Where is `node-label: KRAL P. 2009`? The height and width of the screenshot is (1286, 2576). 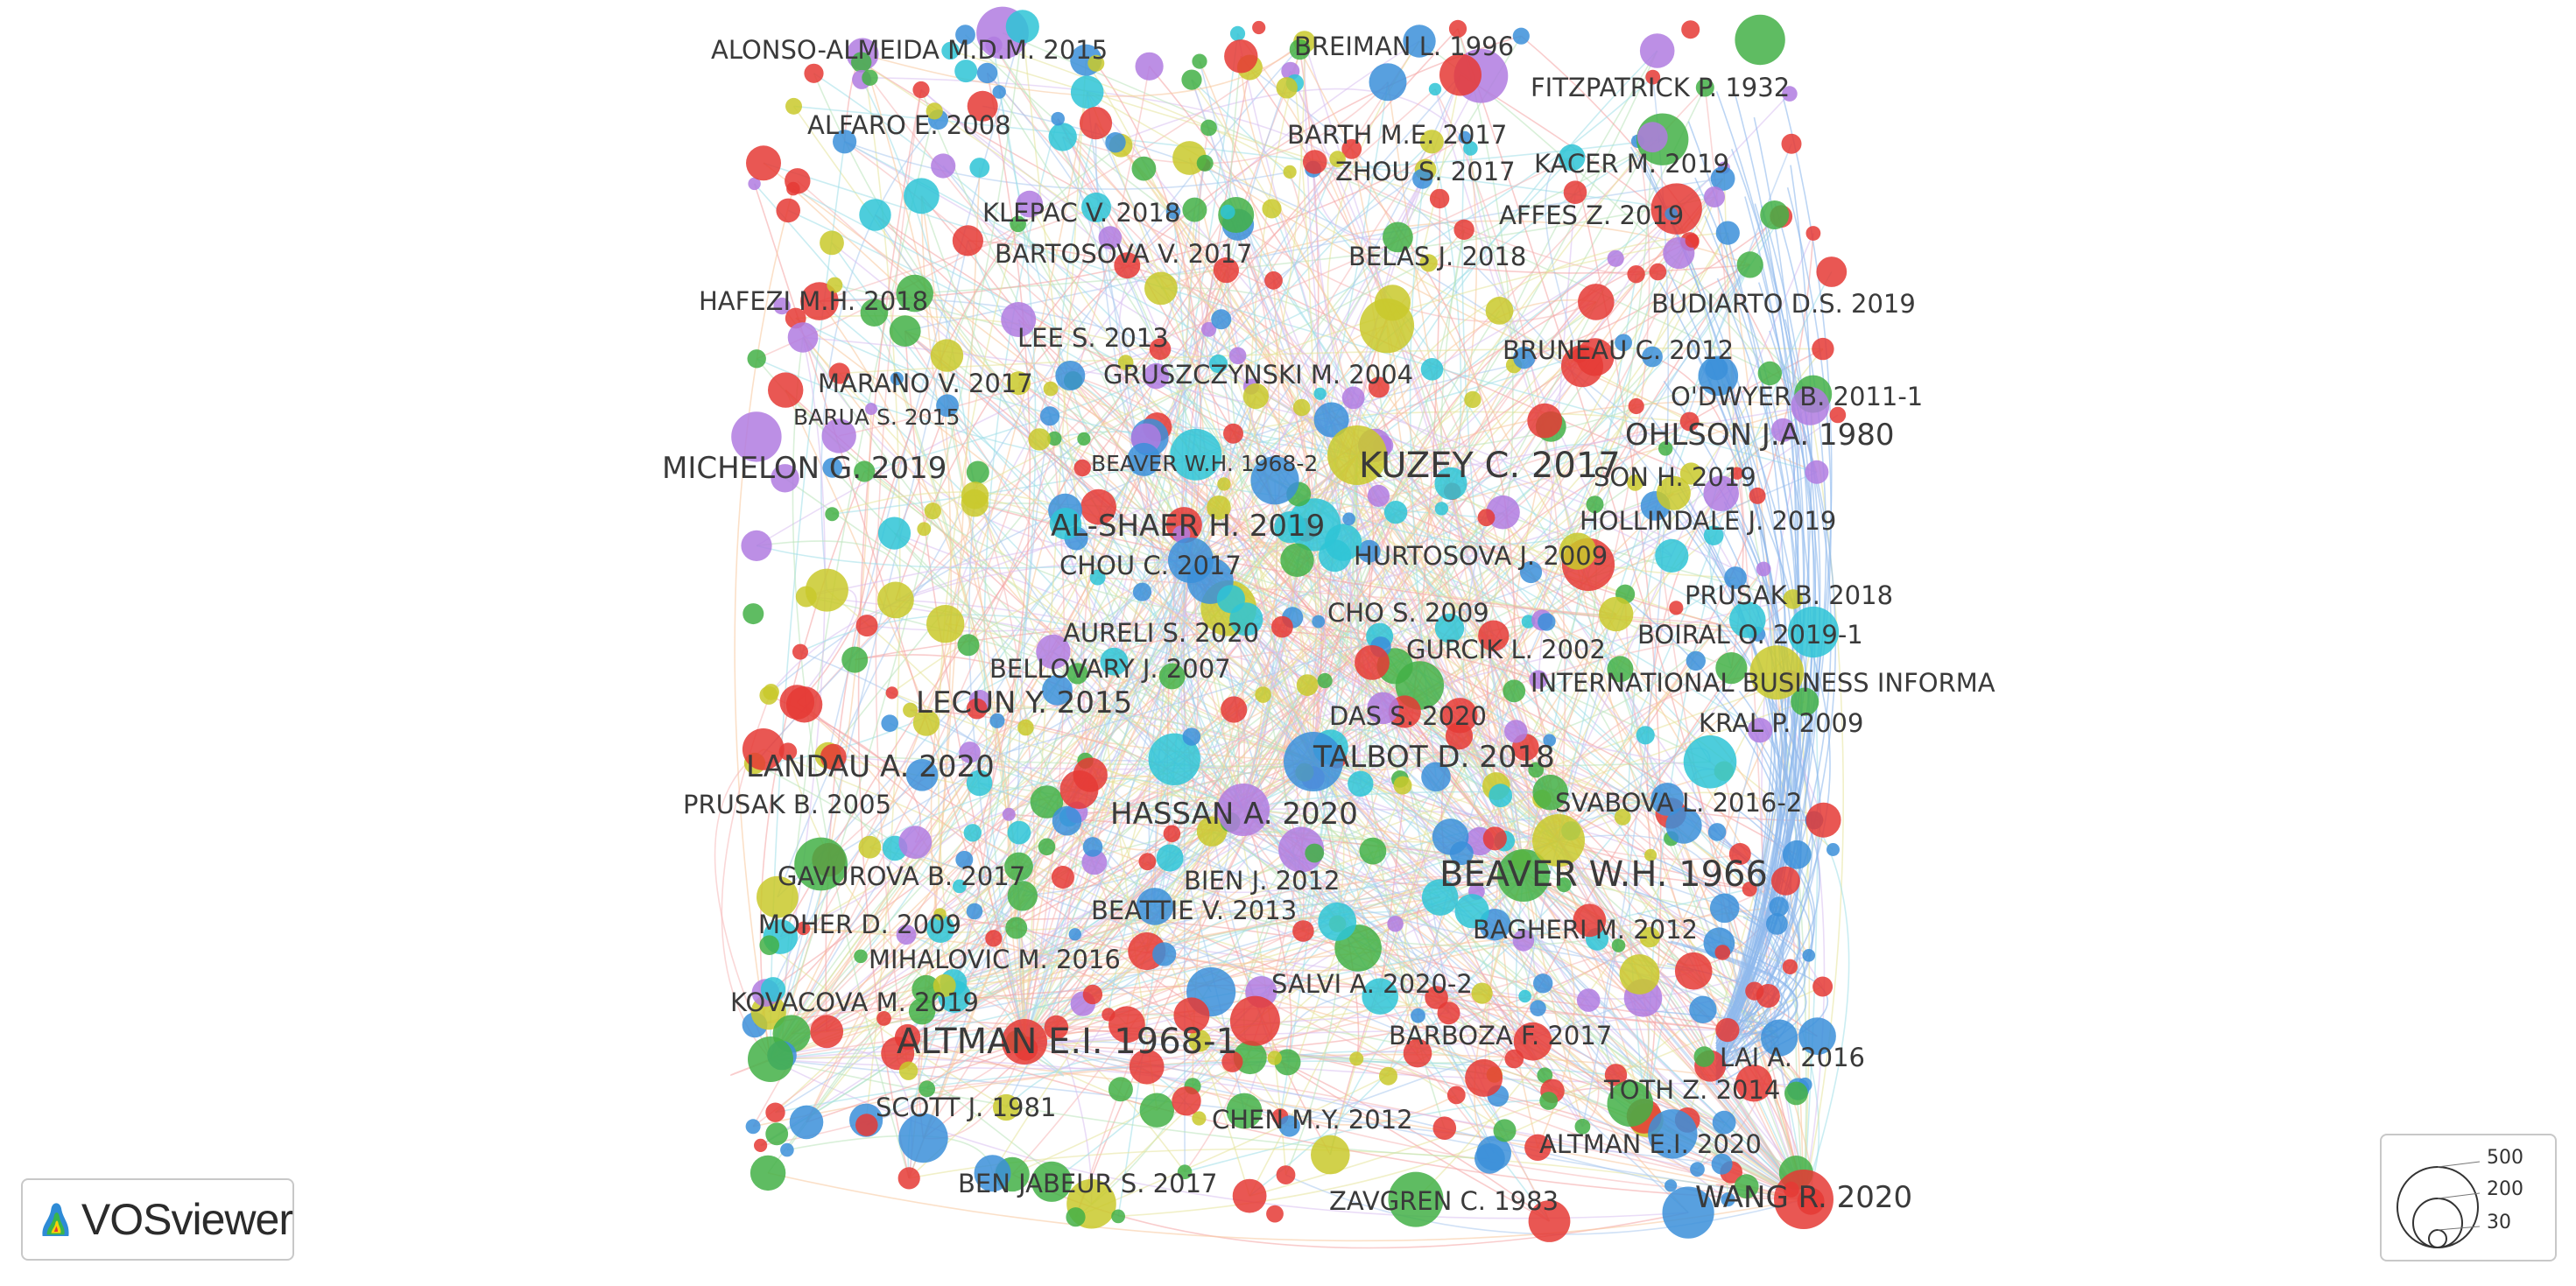
node-label: KRAL P. 2009 is located at coordinates (1781, 723).